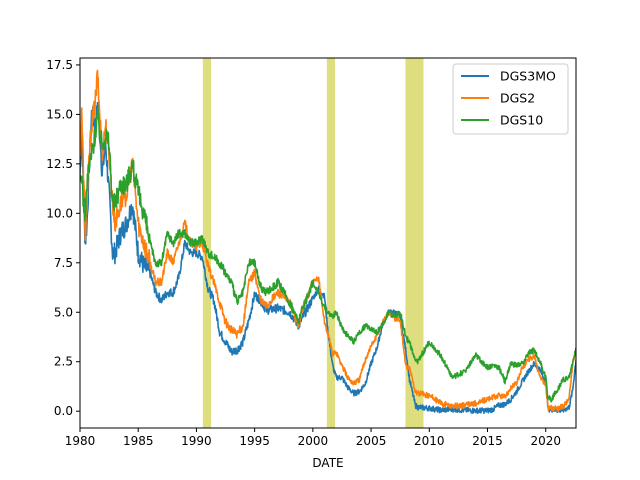  What do you see at coordinates (528, 76) in the screenshot?
I see `legend-label-dgs3mo: DGS3MO` at bounding box center [528, 76].